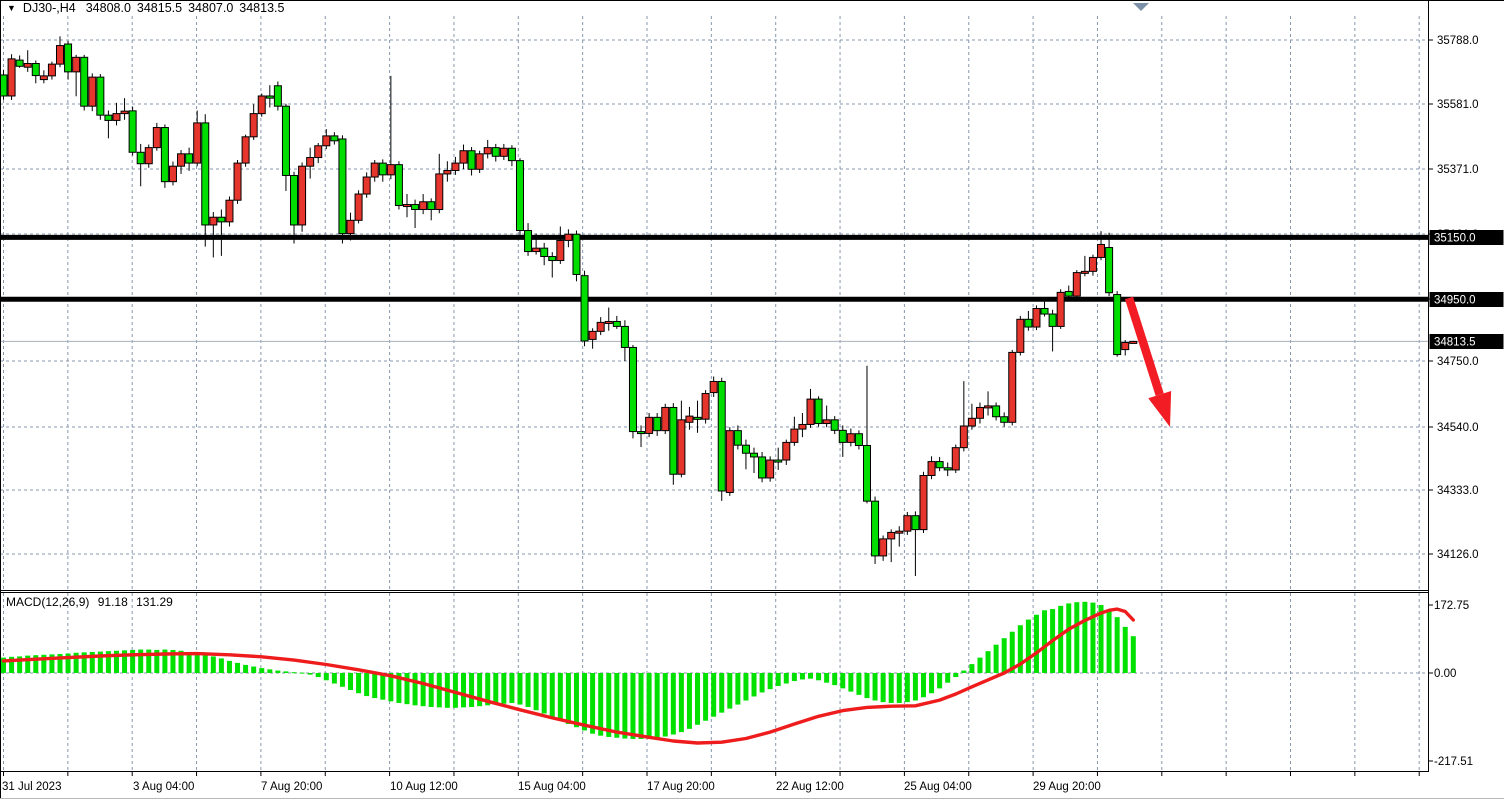 This screenshot has width=1504, height=801. I want to click on macd-indicator-label: MACD(12,26,9) 91.18 131.29, so click(92, 602).